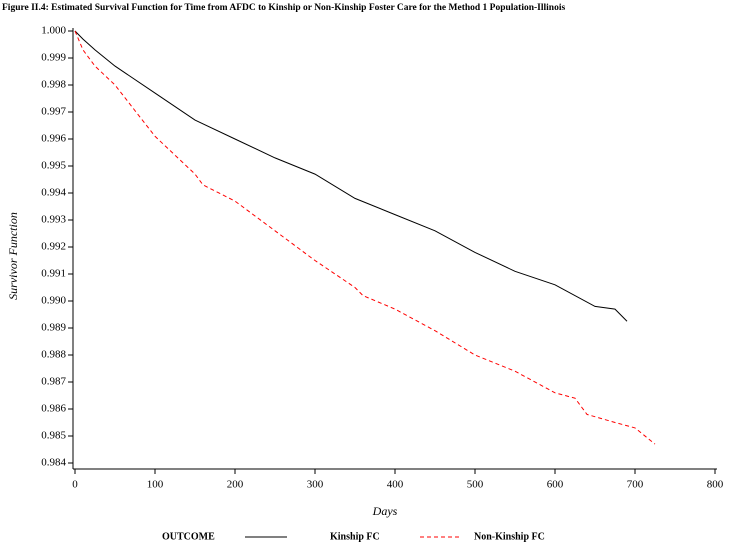 Image resolution: width=733 pixels, height=550 pixels. Describe the element at coordinates (53, 301) in the screenshot. I see `y-tick-label: 0.990` at that location.